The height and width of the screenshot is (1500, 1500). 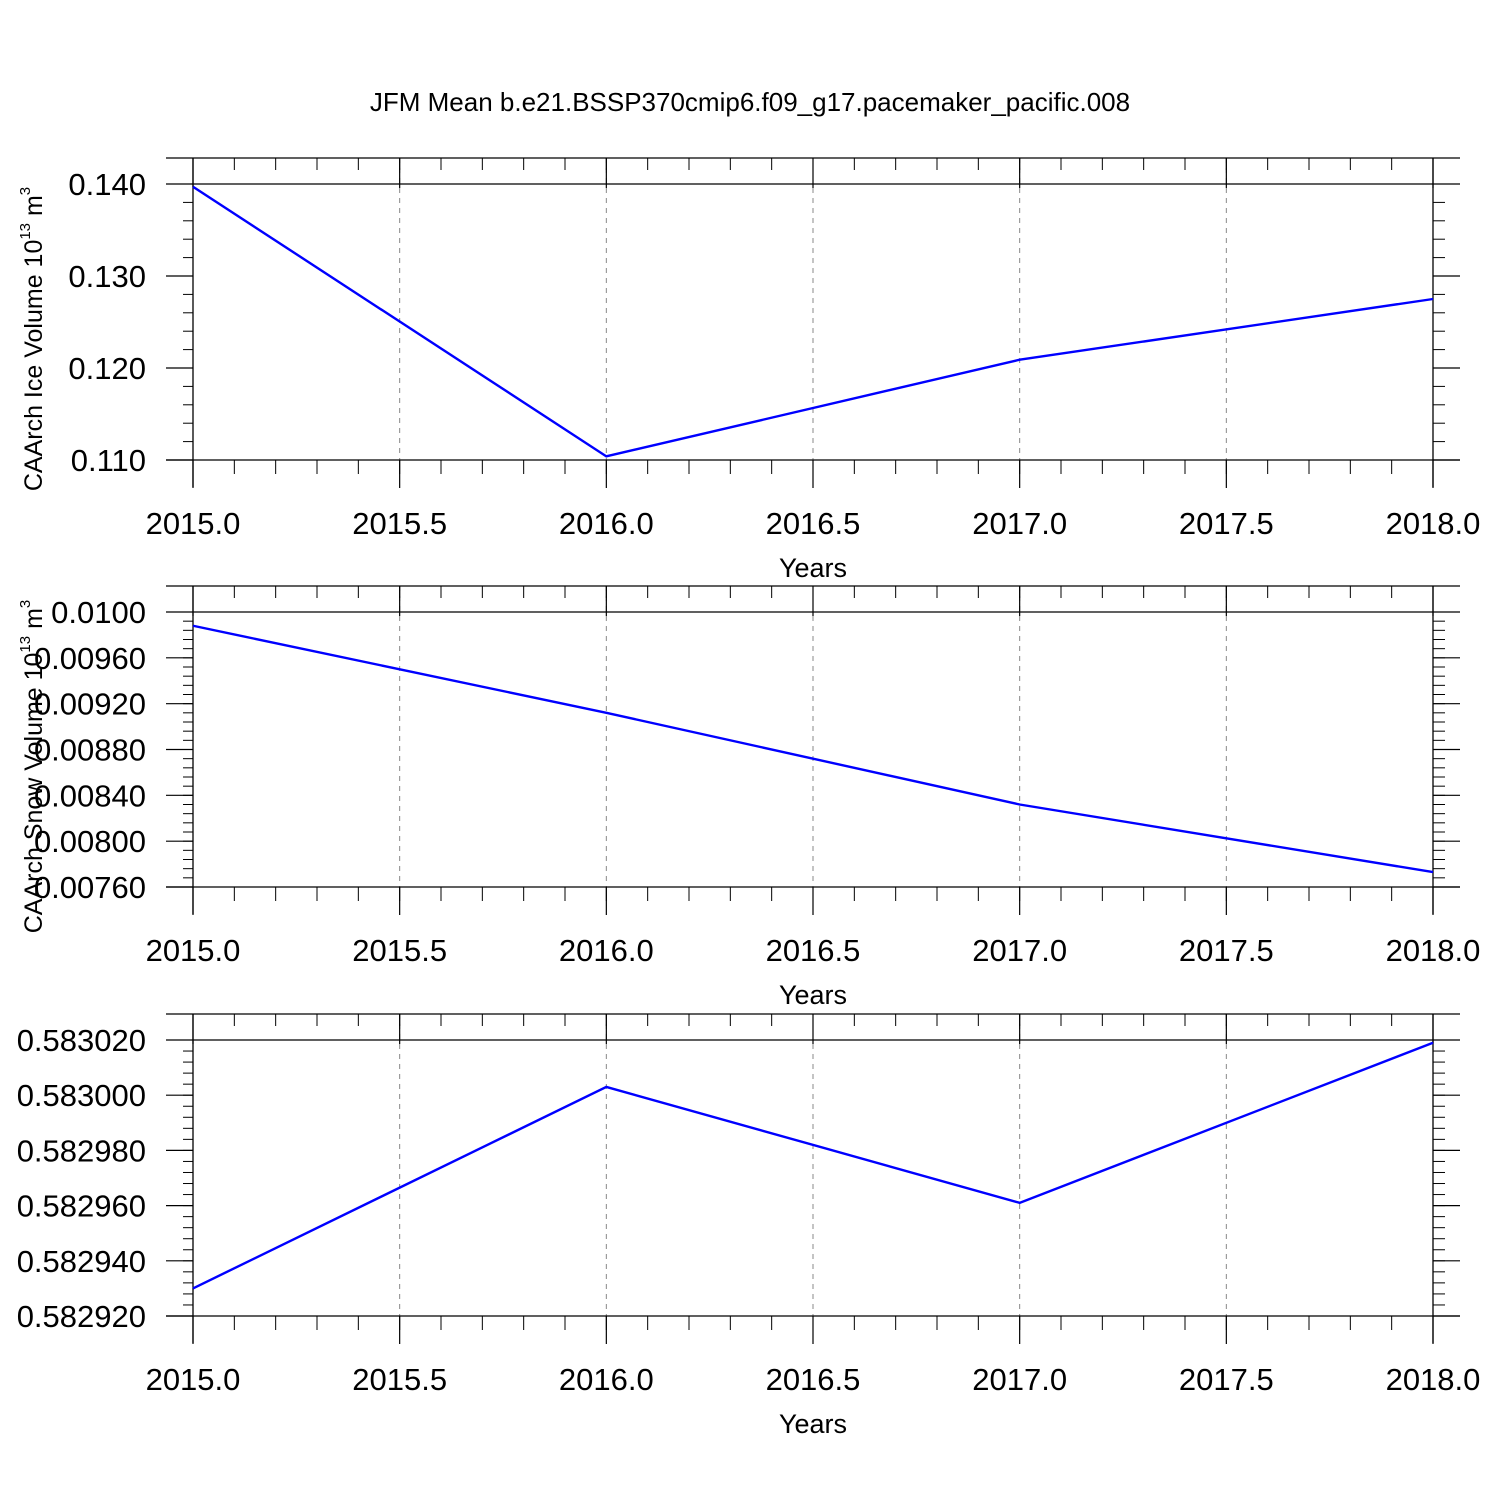 What do you see at coordinates (107, 184) in the screenshot?
I see `y-tick-label: 0.140` at bounding box center [107, 184].